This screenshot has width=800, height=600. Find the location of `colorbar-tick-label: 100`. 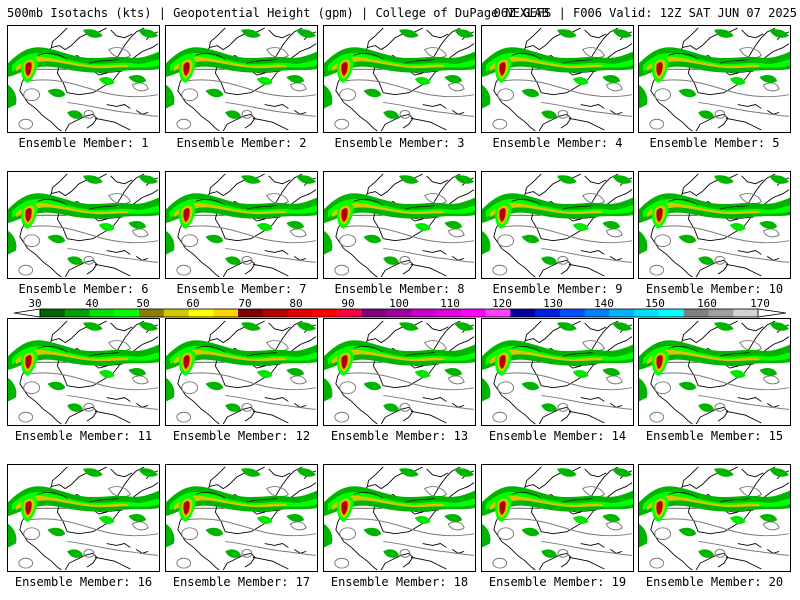

colorbar-tick-label: 100 is located at coordinates (399, 303).